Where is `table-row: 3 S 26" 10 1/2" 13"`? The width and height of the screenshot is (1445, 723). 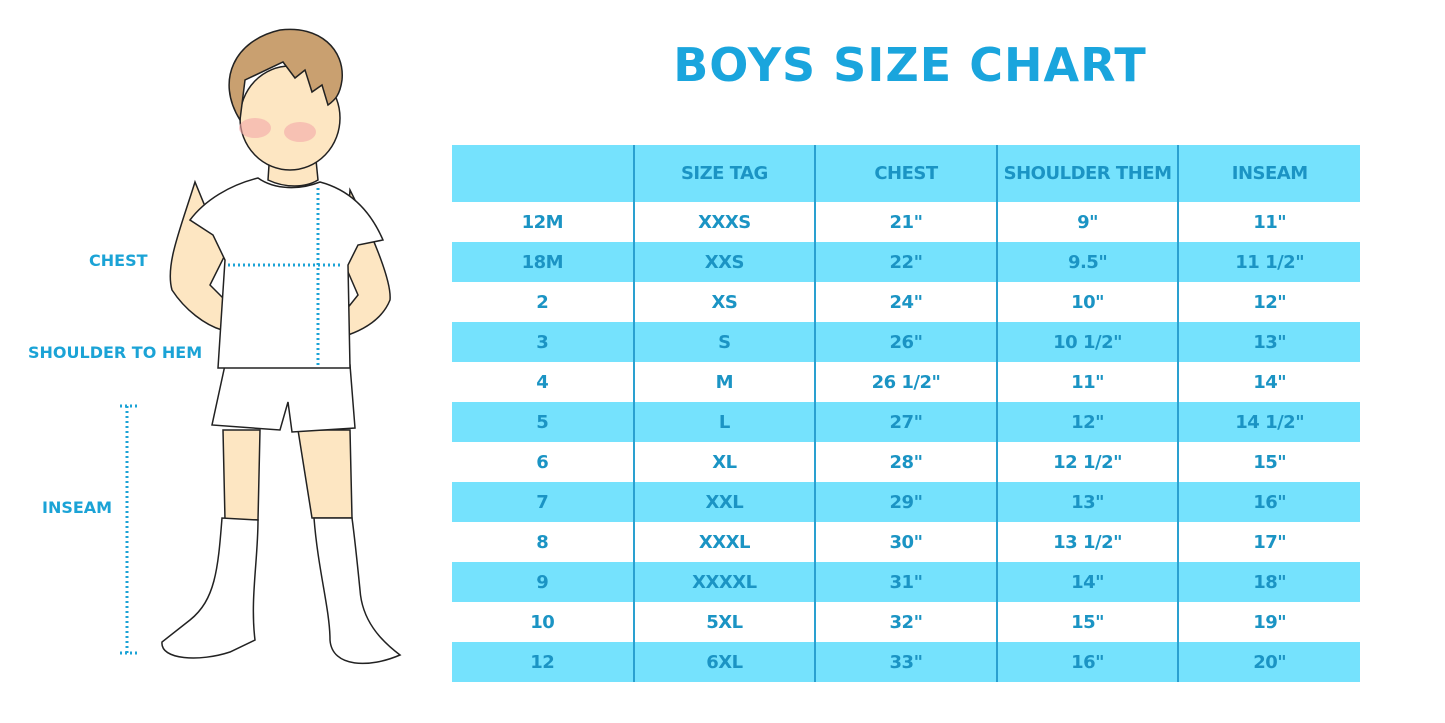
table-row: 3 S 26" 10 1/2" 13" is located at coordinates (906, 342).